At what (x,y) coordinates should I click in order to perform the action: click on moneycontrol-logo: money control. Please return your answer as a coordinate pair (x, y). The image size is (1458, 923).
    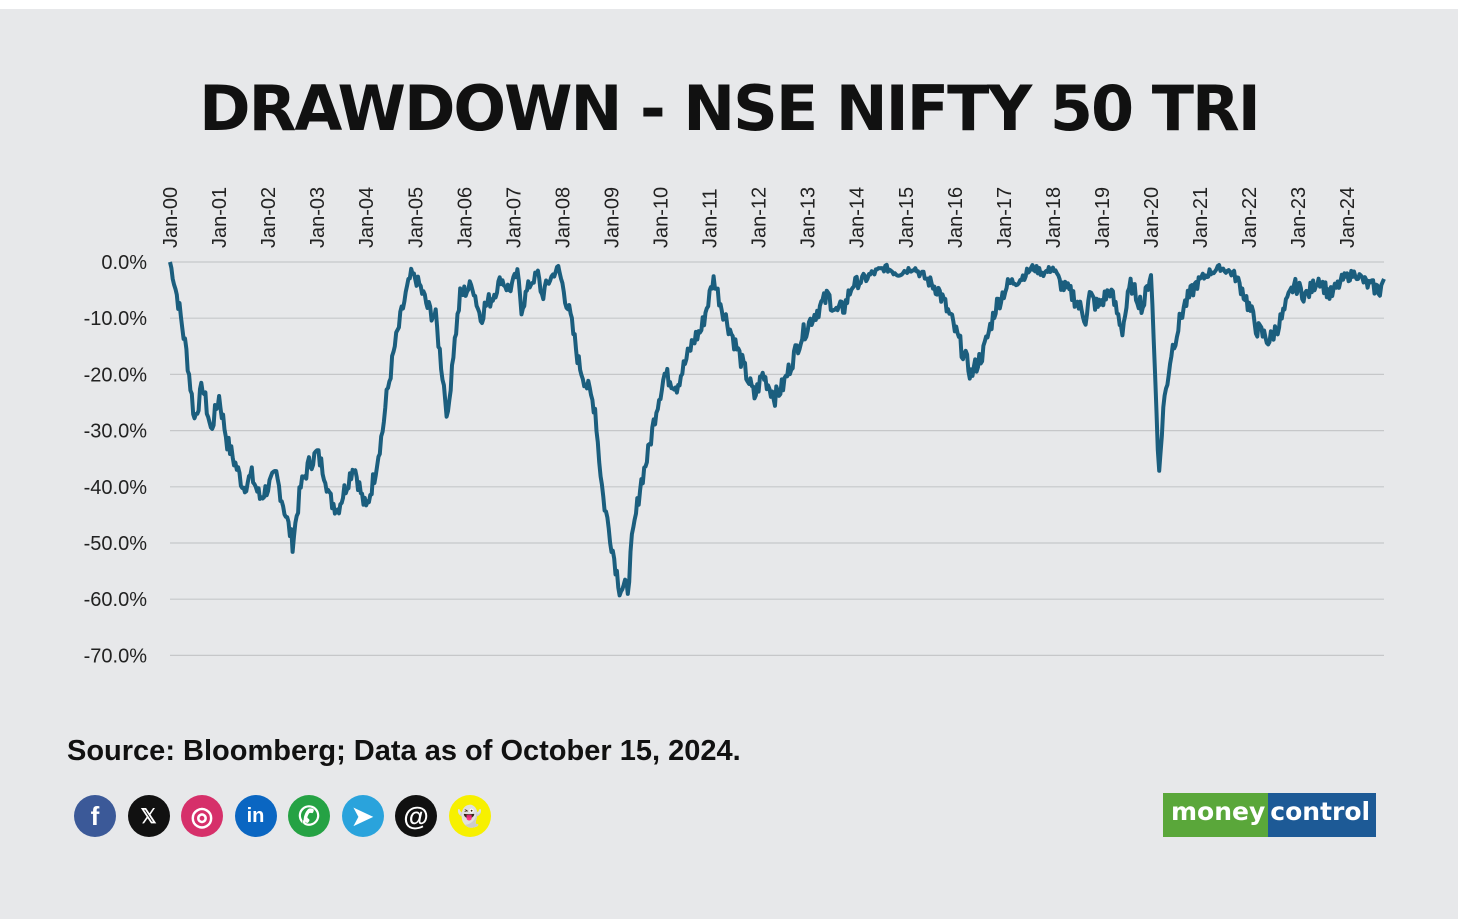
    Looking at the image, I should click on (1270, 815).